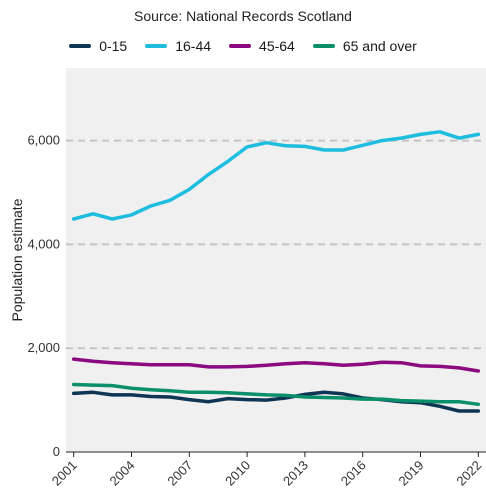 The image size is (486, 489). I want to click on x-tick-label-4: 2013, so click(295, 473).